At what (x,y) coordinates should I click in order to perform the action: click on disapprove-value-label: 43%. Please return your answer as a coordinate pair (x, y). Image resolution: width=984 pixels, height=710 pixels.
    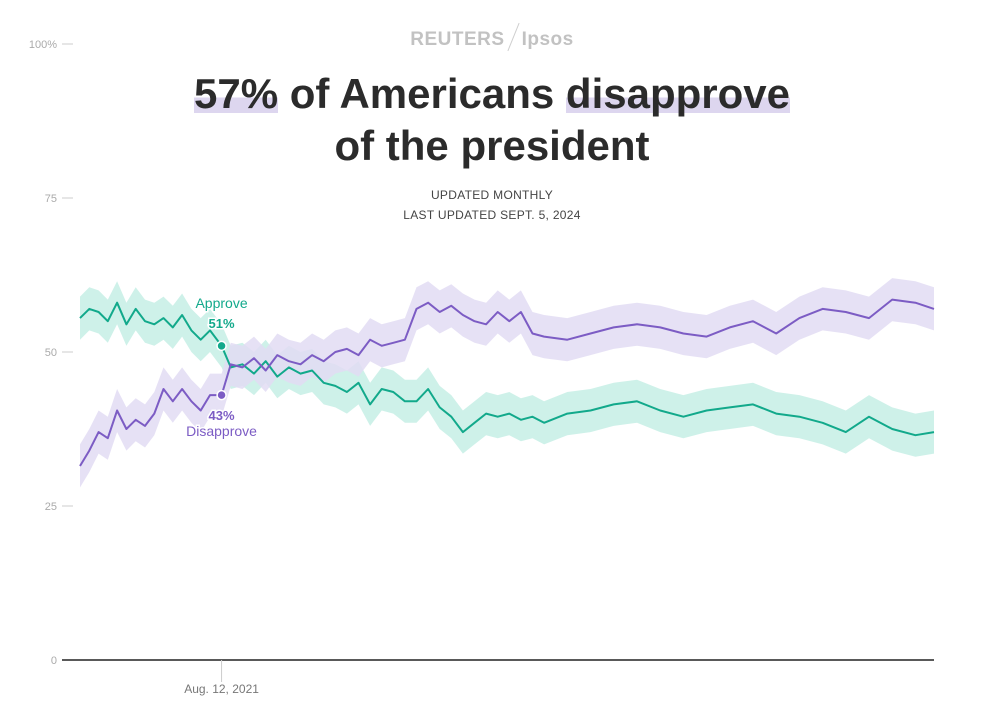
    Looking at the image, I should click on (222, 415).